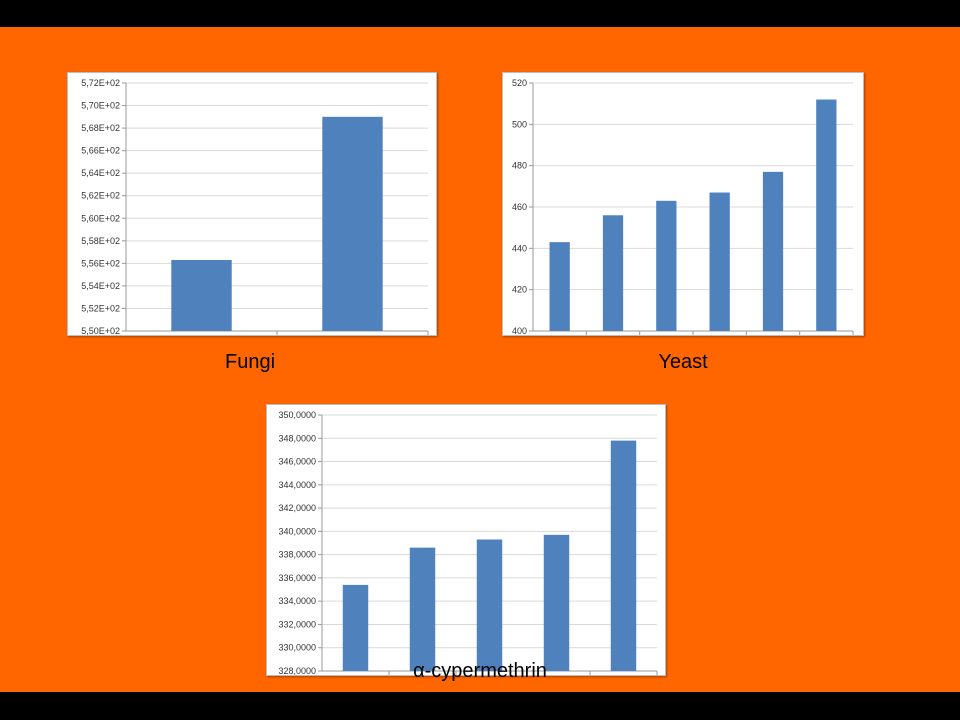 This screenshot has width=960, height=720. Describe the element at coordinates (519, 124) in the screenshot. I see `yeast-y-tick-label: 500` at that location.